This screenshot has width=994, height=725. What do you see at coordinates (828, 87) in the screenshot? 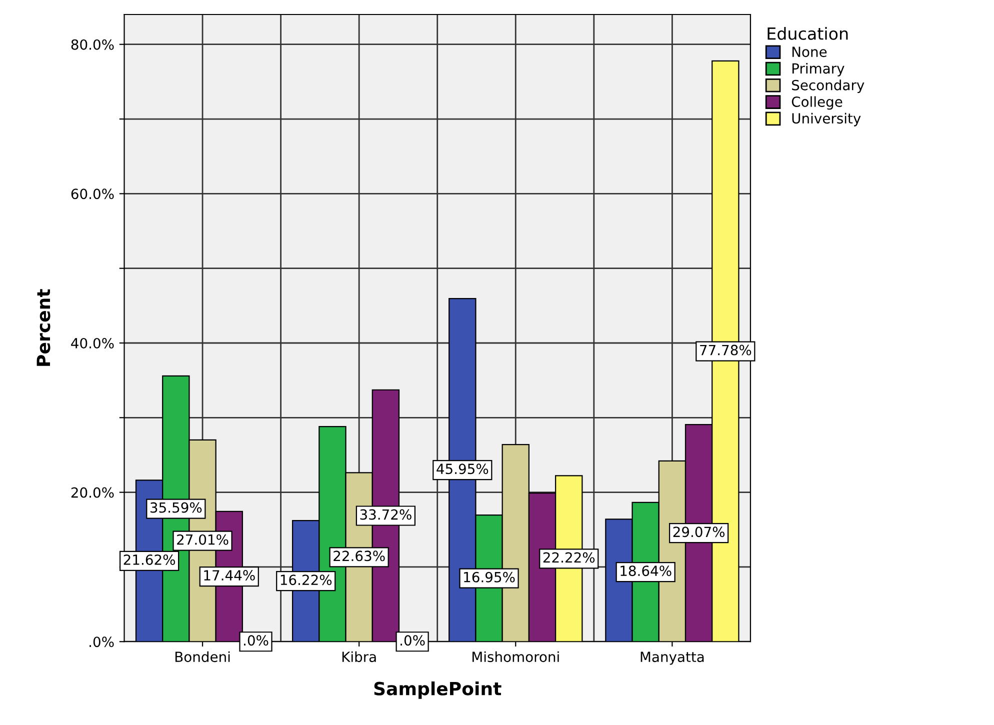
I see `legend-label: Secondary` at bounding box center [828, 87].